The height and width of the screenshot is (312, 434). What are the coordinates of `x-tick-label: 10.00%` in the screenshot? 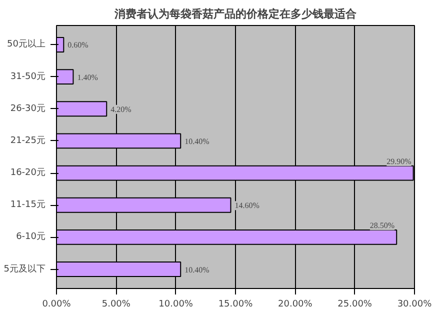 It's located at (176, 305).